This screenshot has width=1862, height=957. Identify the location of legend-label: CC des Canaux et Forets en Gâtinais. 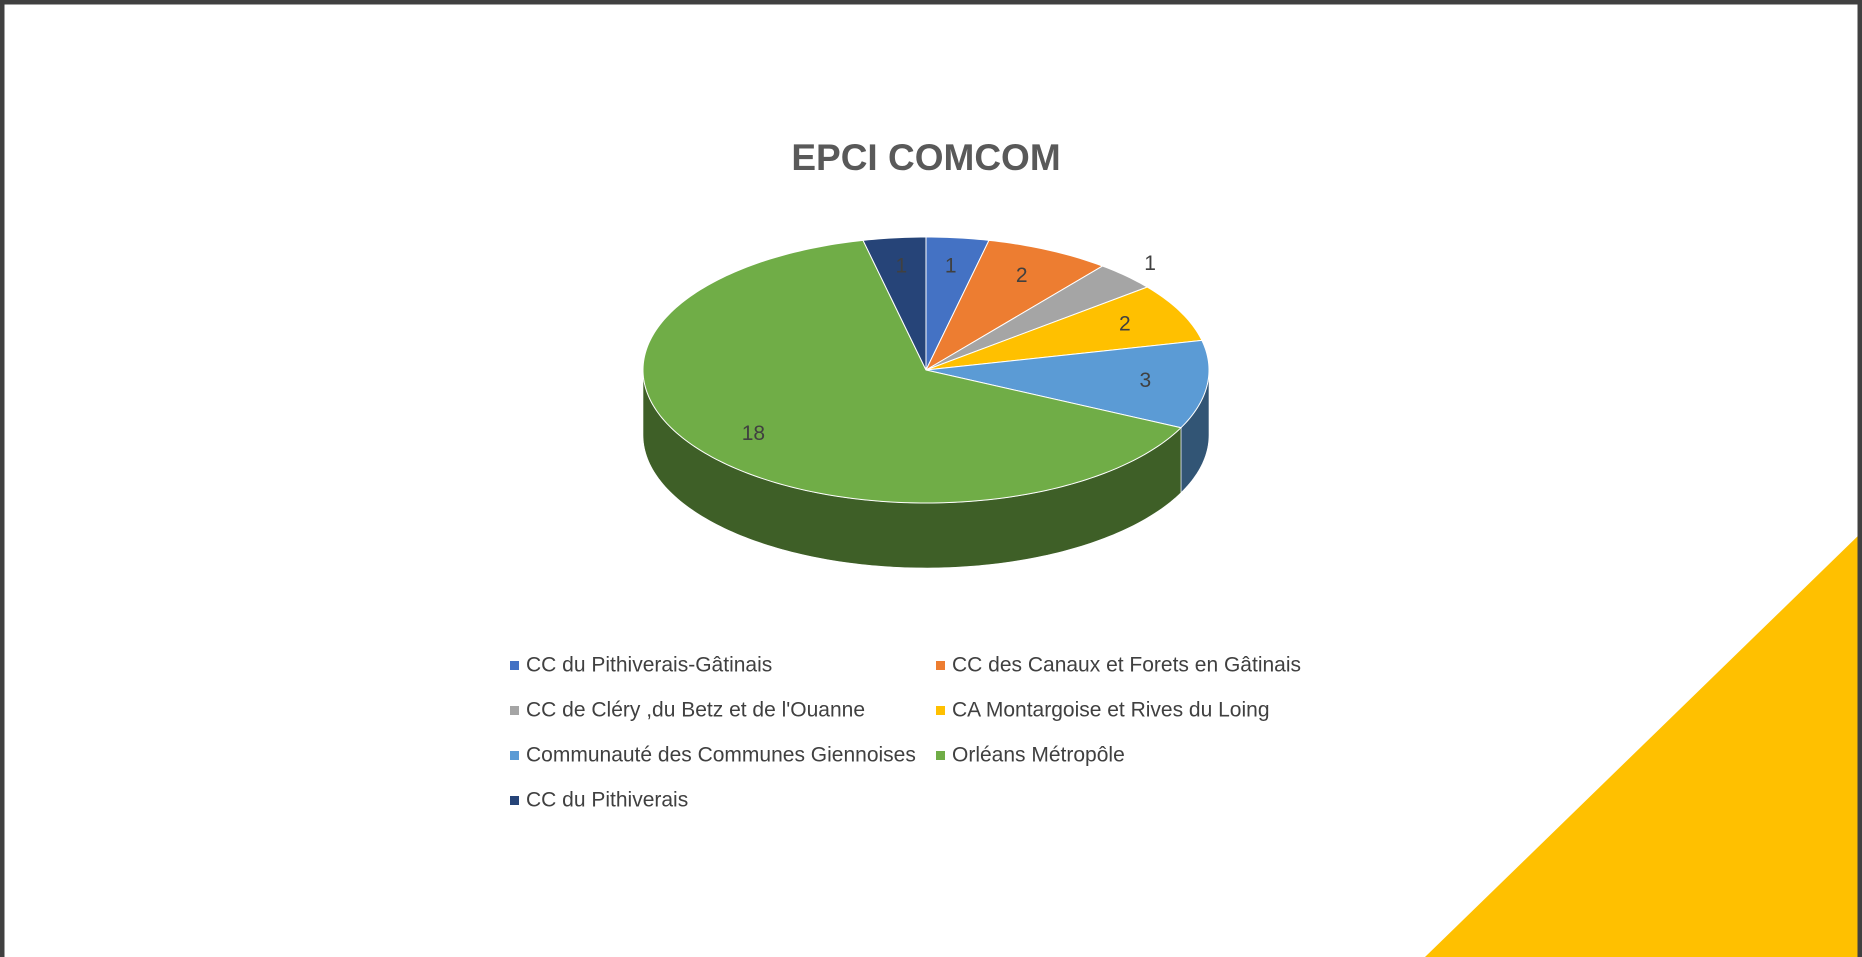
(1126, 665).